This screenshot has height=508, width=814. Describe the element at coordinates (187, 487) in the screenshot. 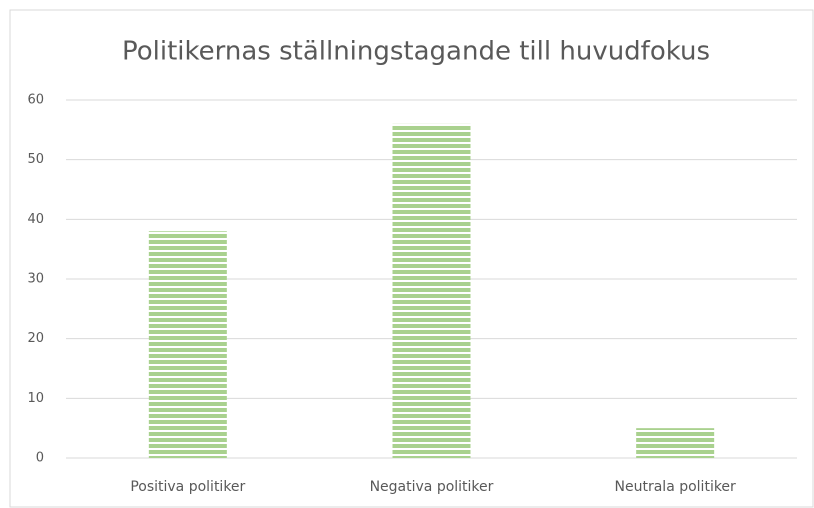

I see `x-tick-label: Positiva politiker` at that location.